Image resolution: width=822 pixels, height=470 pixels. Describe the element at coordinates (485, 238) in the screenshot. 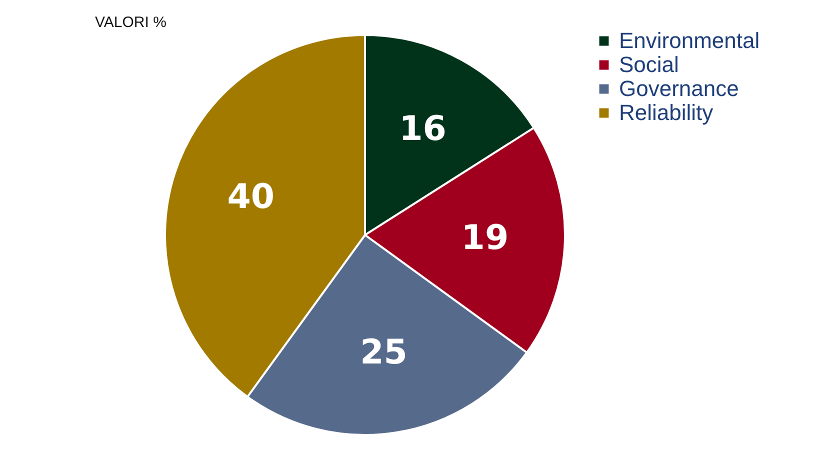

I see `data-label: 19` at that location.